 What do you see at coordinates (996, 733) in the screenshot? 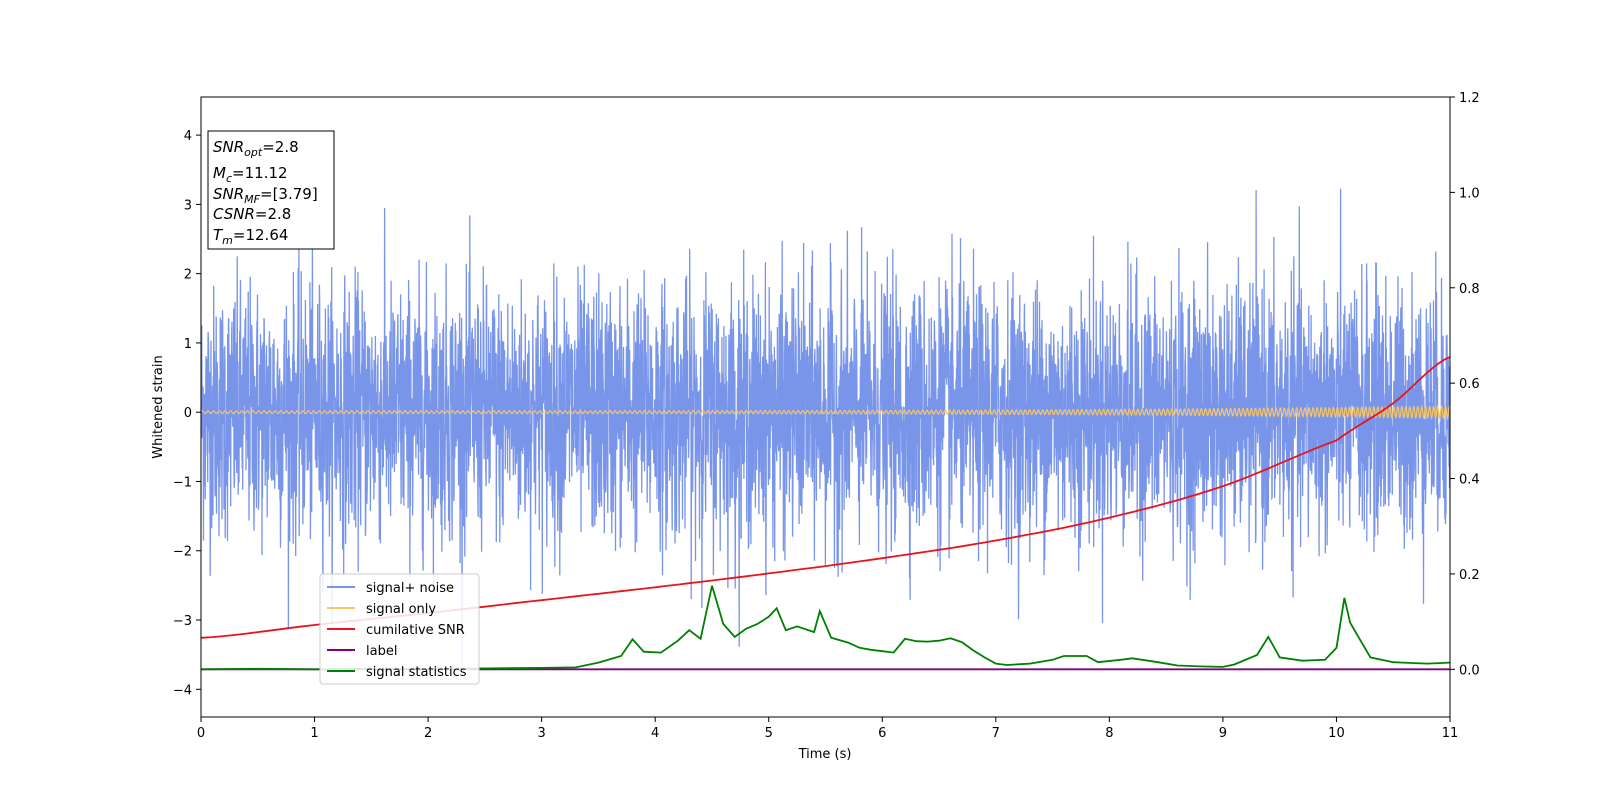
I see `x-tick-label: 7` at bounding box center [996, 733].